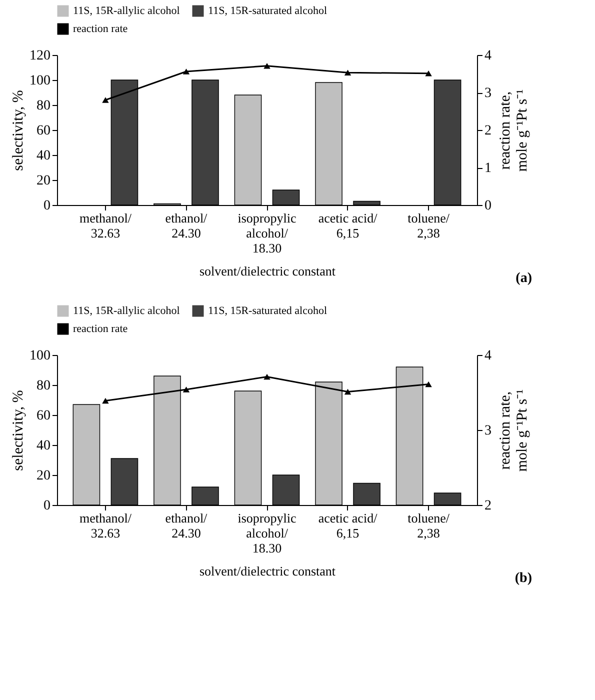 The width and height of the screenshot is (595, 700). What do you see at coordinates (523, 578) in the screenshot?
I see `text: (b)` at bounding box center [523, 578].